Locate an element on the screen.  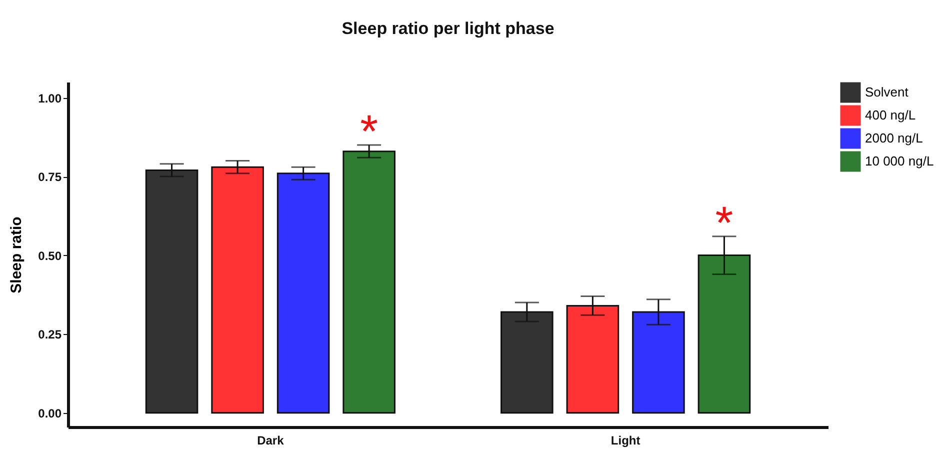
x-tick-label: Dark is located at coordinates (270, 441).